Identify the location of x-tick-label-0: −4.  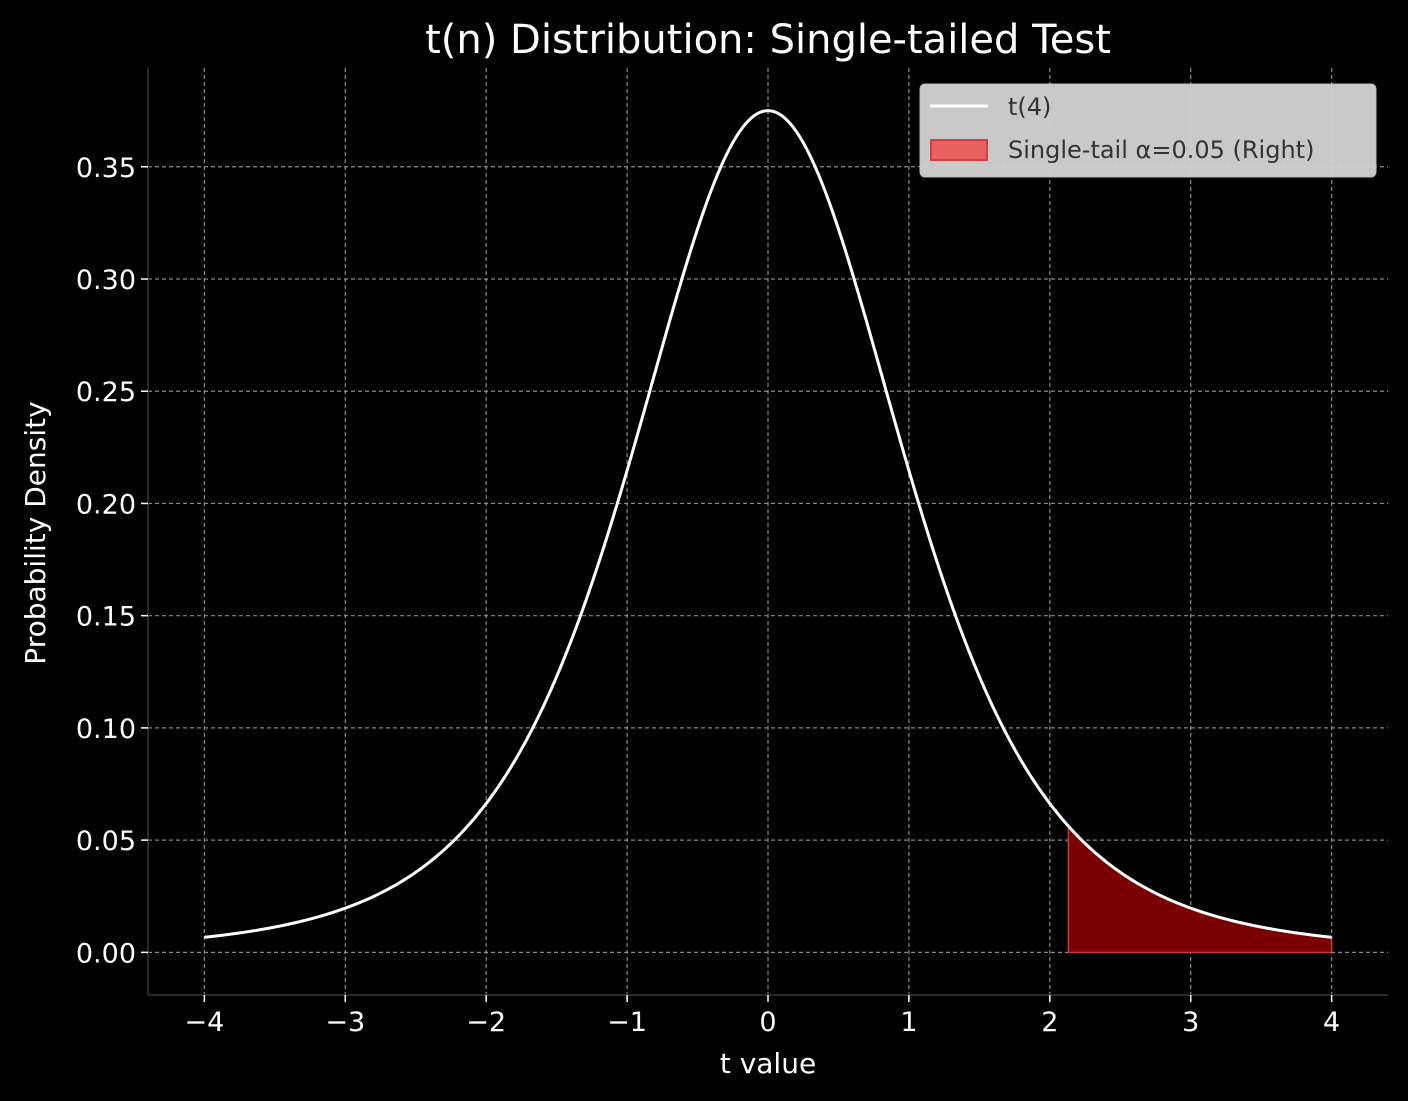
(204, 1022).